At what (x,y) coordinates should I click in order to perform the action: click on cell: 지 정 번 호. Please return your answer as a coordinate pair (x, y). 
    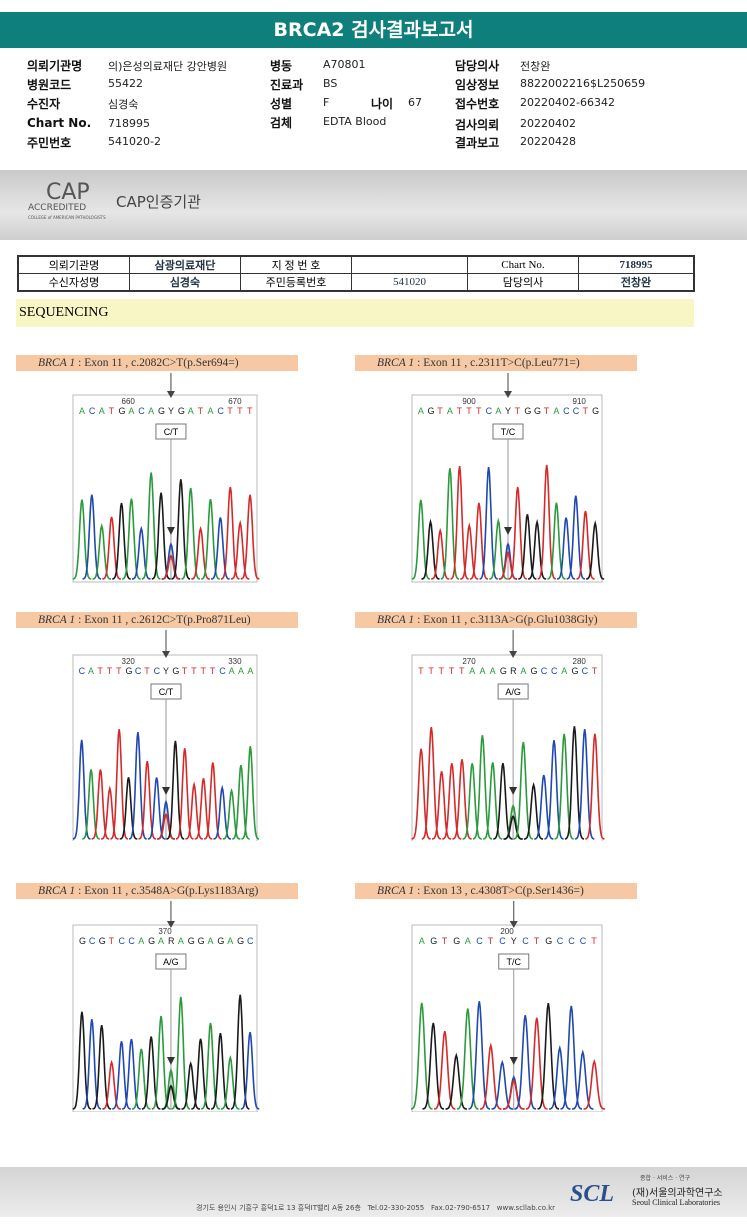
    Looking at the image, I should click on (296, 264).